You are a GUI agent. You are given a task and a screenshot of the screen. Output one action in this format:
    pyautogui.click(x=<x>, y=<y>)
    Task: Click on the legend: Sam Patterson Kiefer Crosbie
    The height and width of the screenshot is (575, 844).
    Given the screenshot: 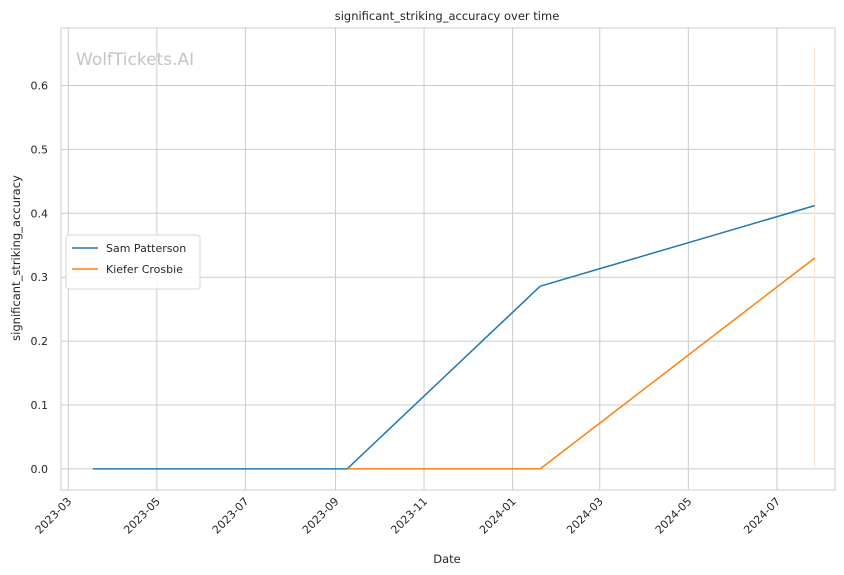 What is the action you would take?
    pyautogui.click(x=133, y=262)
    